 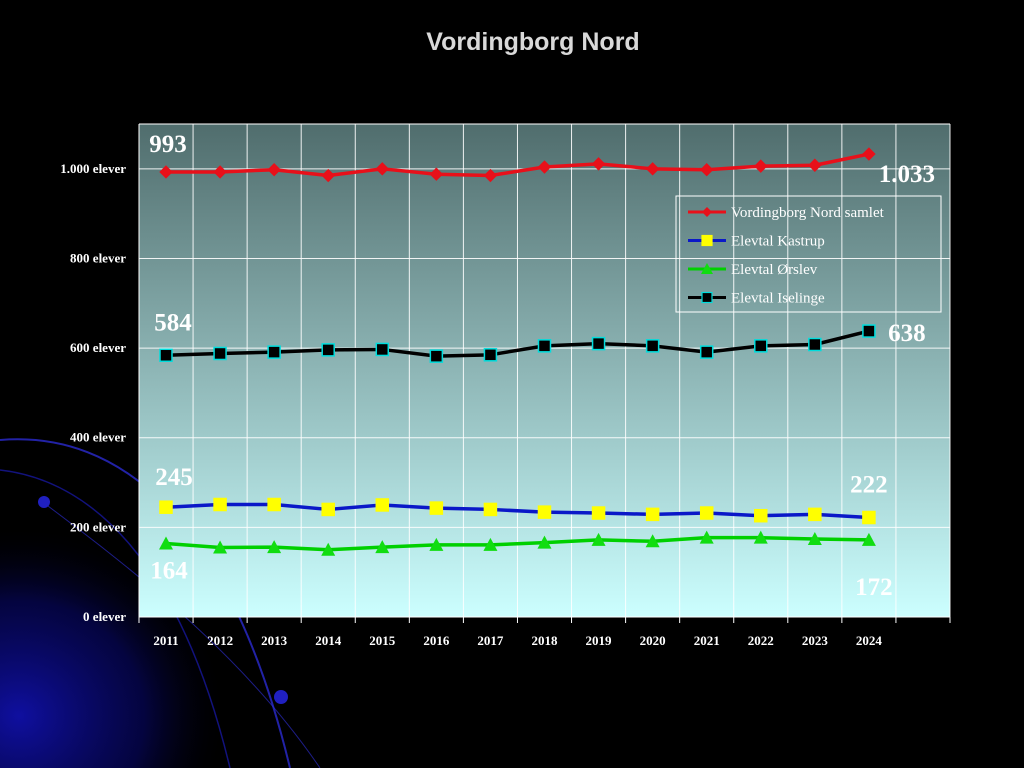 I want to click on x-tick-label: 2022, so click(x=761, y=640).